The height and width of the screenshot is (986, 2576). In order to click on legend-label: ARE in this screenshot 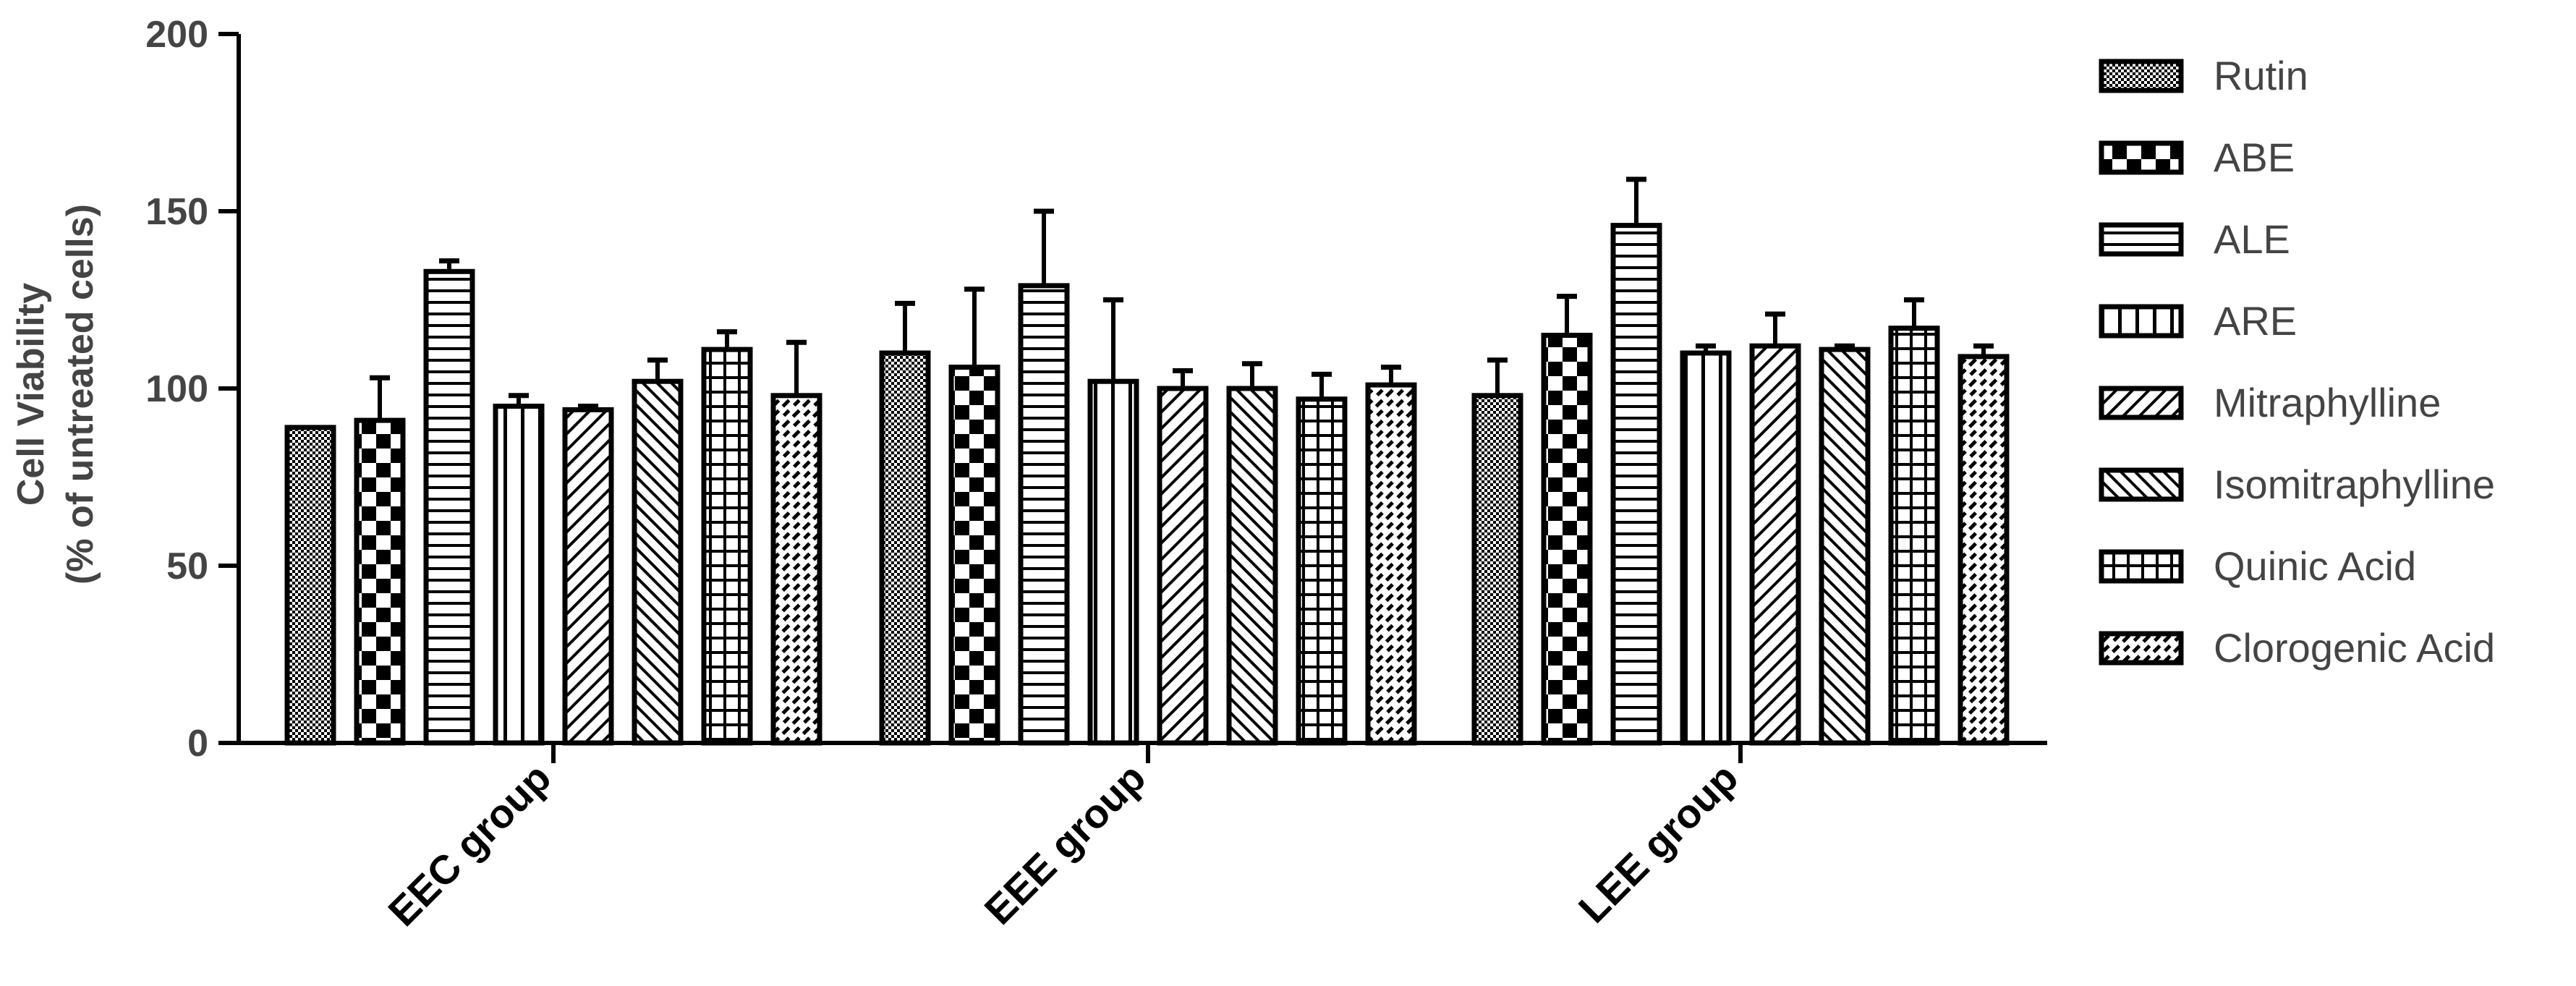, I will do `click(2255, 321)`.